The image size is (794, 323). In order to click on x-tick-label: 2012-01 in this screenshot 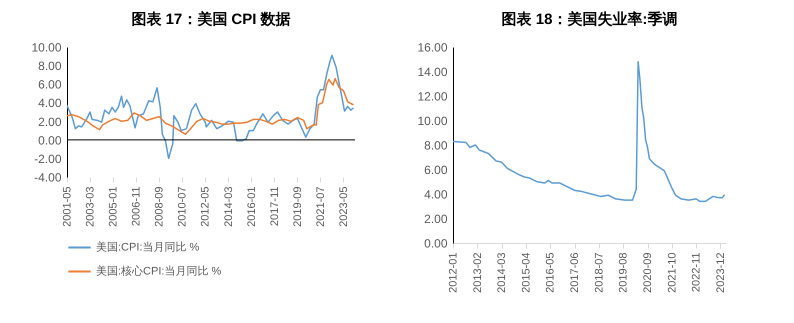, I will do `click(454, 272)`.